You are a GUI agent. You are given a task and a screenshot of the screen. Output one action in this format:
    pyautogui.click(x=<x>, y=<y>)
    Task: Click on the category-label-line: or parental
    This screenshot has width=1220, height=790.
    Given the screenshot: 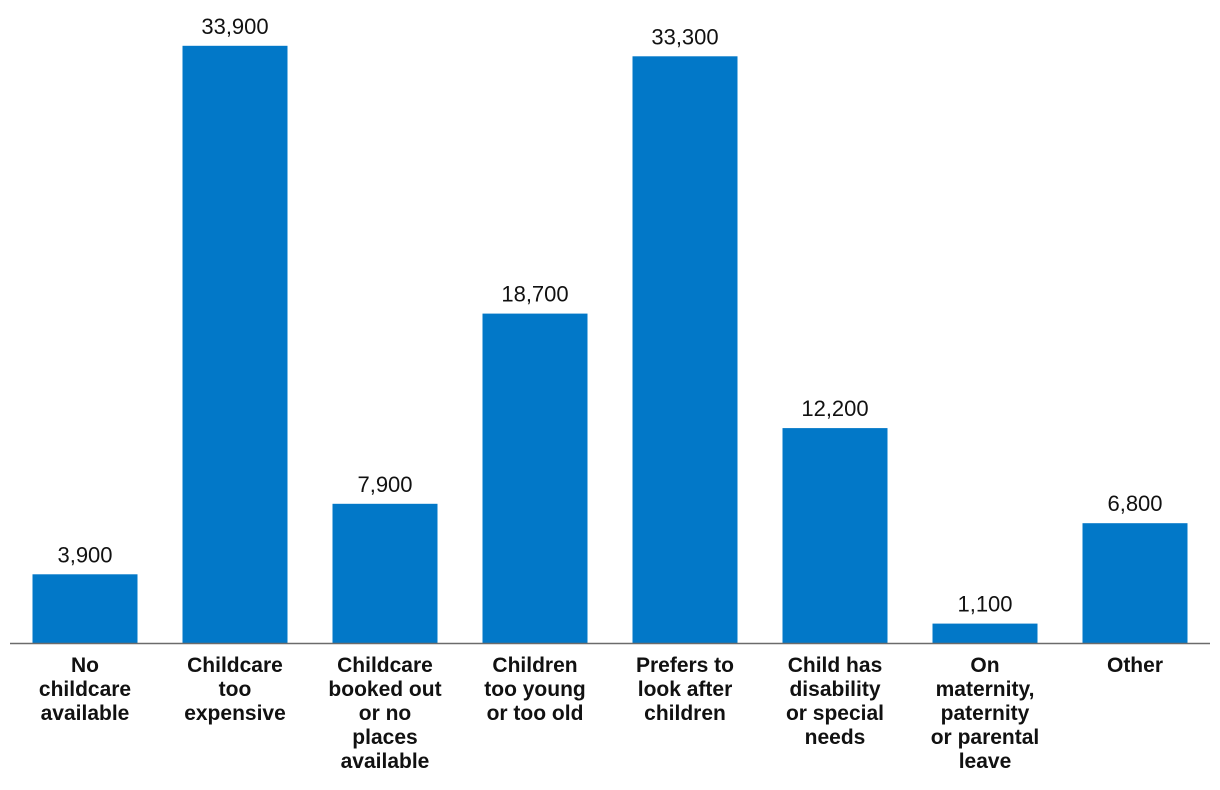 What is the action you would take?
    pyautogui.click(x=985, y=737)
    